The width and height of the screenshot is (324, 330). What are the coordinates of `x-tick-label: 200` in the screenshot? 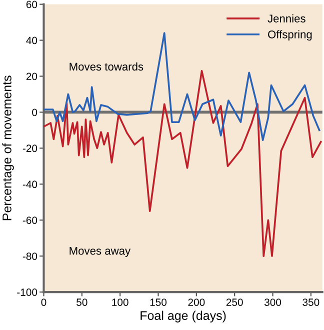 It's located at (196, 302).